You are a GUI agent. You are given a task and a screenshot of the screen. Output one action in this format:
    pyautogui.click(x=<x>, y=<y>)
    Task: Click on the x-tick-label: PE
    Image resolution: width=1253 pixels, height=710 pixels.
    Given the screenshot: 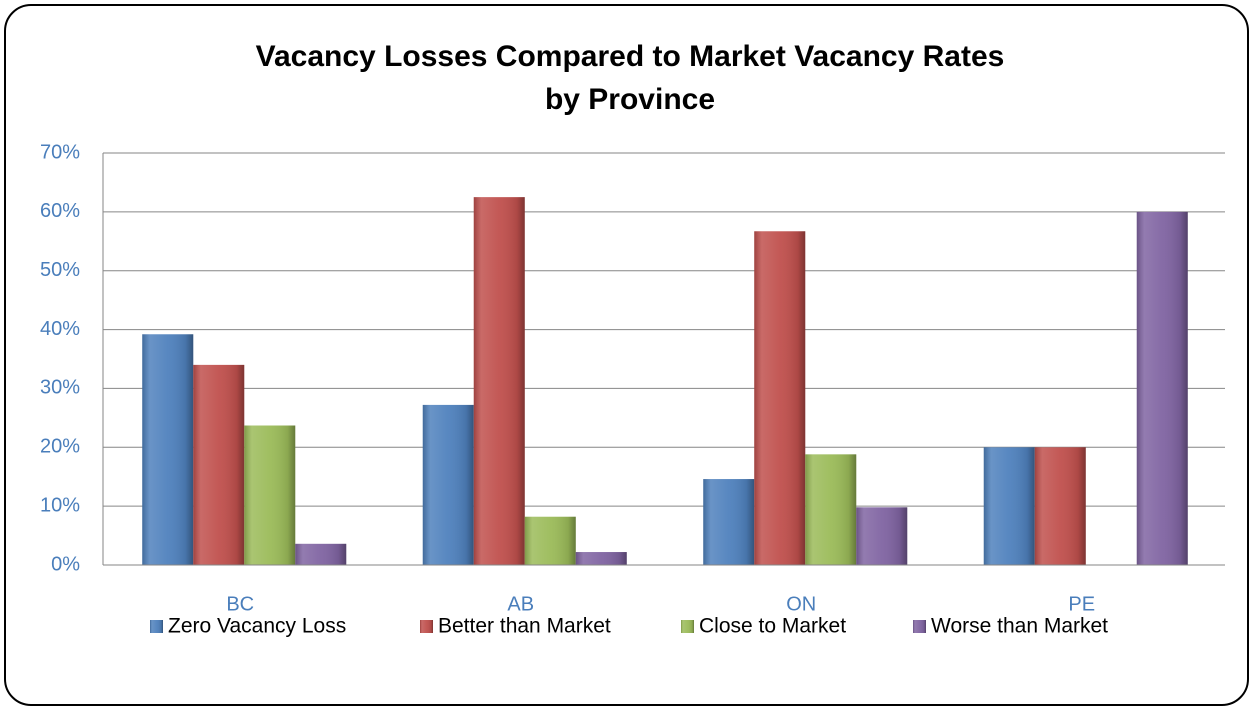 What is the action you would take?
    pyautogui.click(x=1081, y=604)
    